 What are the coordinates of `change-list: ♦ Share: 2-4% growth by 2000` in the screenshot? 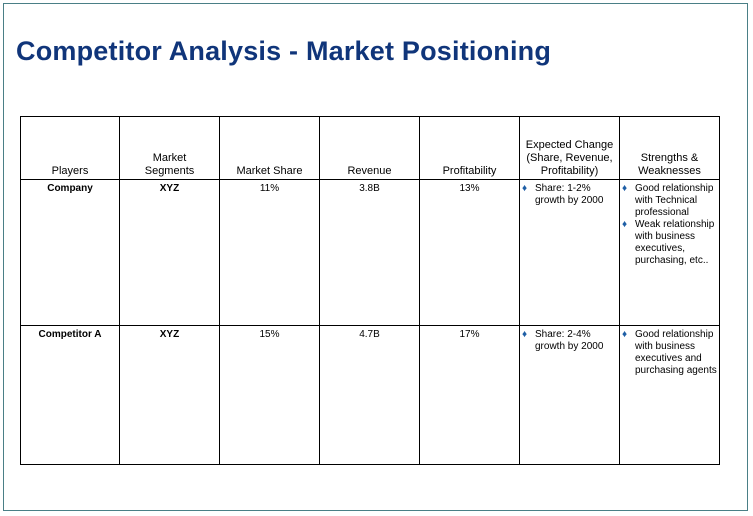 It's located at (569, 341).